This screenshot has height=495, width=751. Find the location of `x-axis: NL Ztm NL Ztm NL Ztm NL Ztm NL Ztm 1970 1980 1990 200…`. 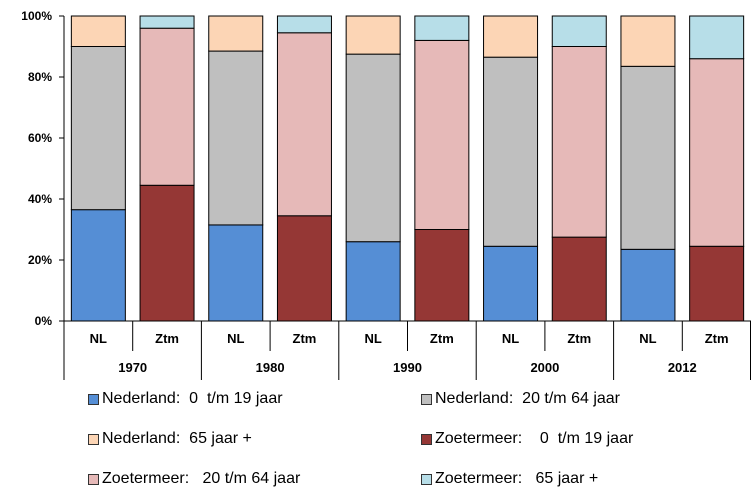

x-axis: NL Ztm NL Ztm NL Ztm NL Ztm NL Ztm 1970 1980 1990 200… is located at coordinates (407, 350).